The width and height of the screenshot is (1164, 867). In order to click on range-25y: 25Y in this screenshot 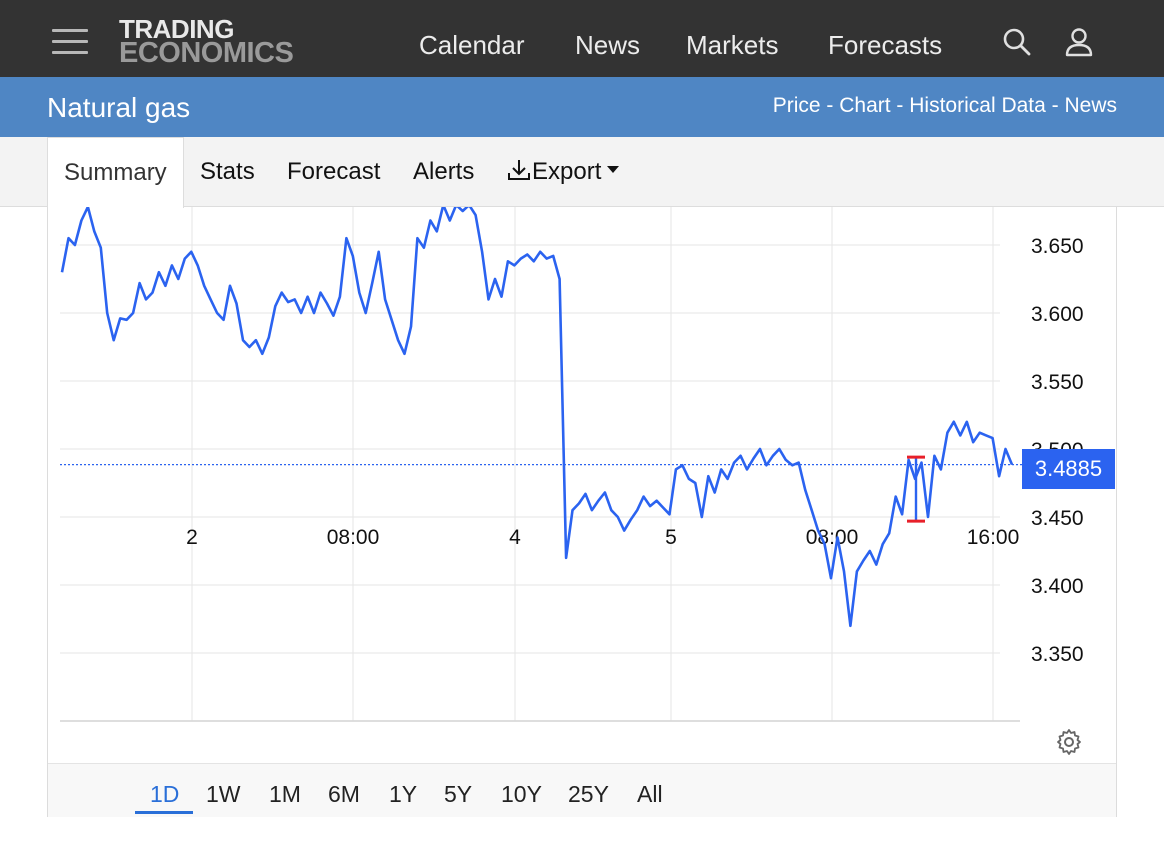, I will do `click(588, 794)`.